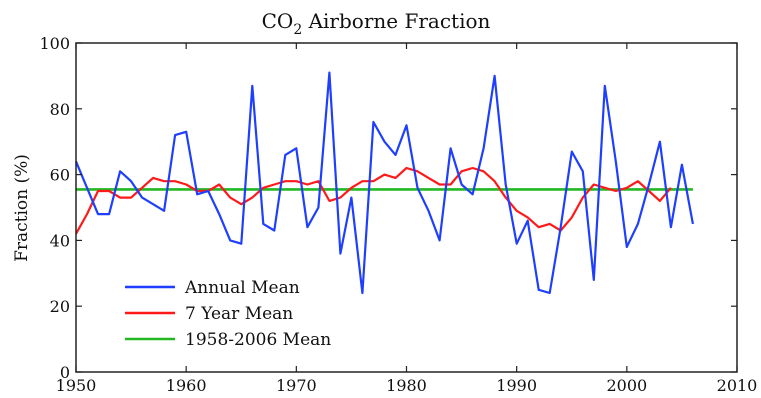  I want to click on chart-title: CO2 Airborne Fraction, so click(376, 23).